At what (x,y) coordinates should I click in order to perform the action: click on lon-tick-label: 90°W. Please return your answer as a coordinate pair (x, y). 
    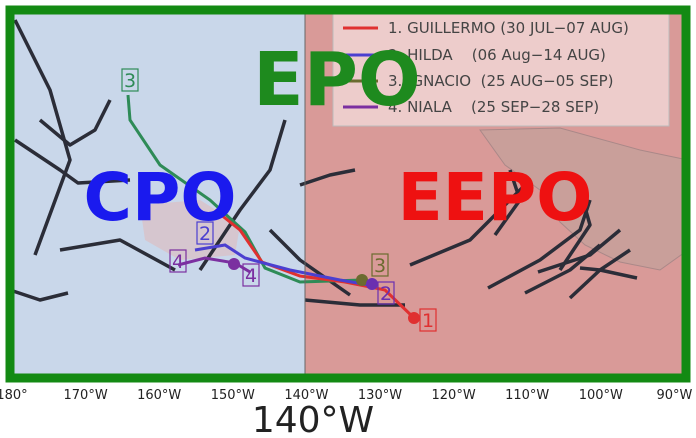
    Looking at the image, I should click on (674, 395).